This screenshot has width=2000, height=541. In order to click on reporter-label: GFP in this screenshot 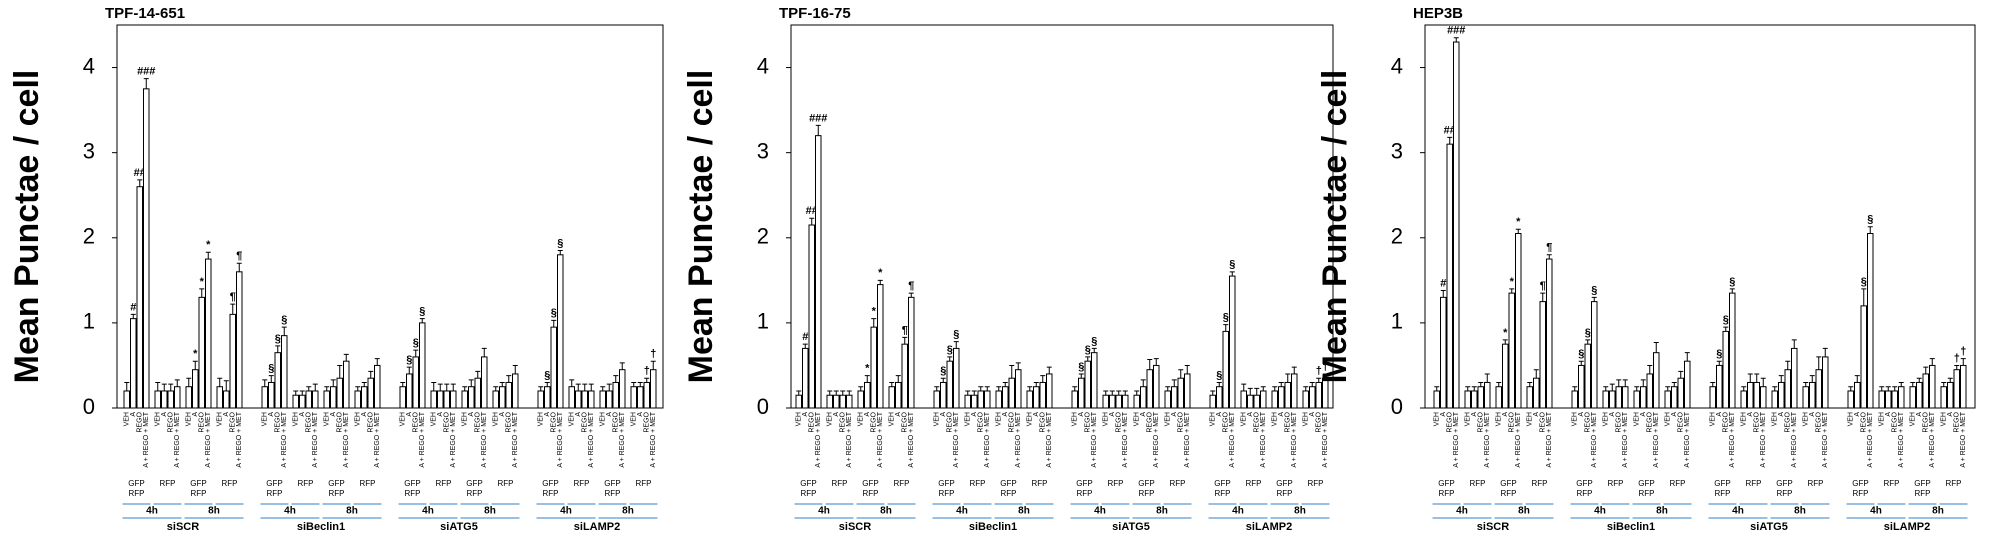, I will do `click(1784, 483)`.